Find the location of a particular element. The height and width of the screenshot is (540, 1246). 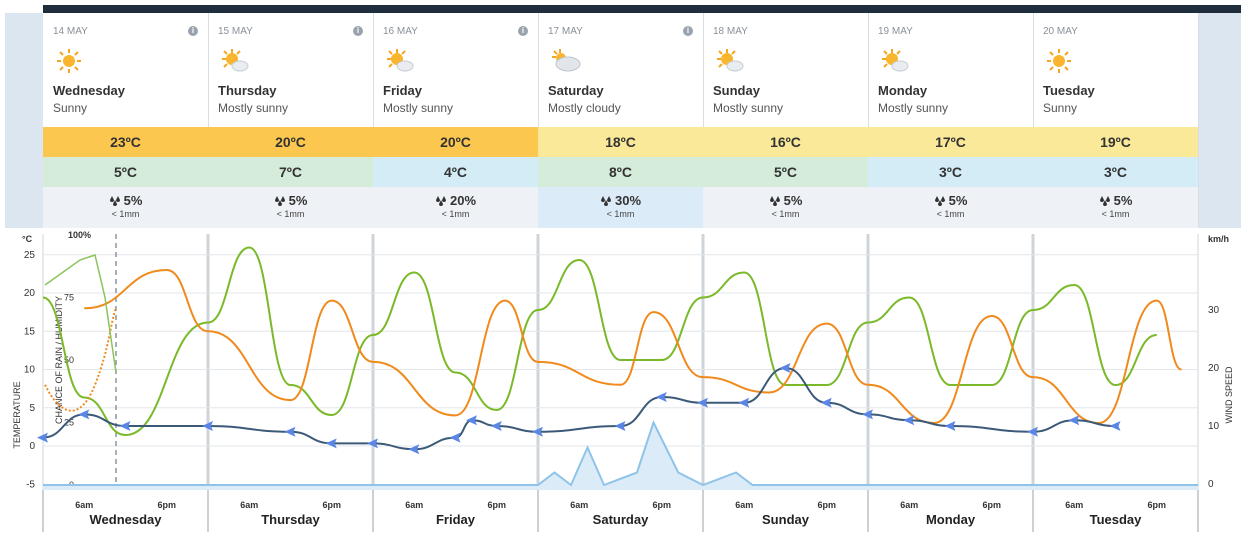

x-axis-band is located at coordinates (620, 511).